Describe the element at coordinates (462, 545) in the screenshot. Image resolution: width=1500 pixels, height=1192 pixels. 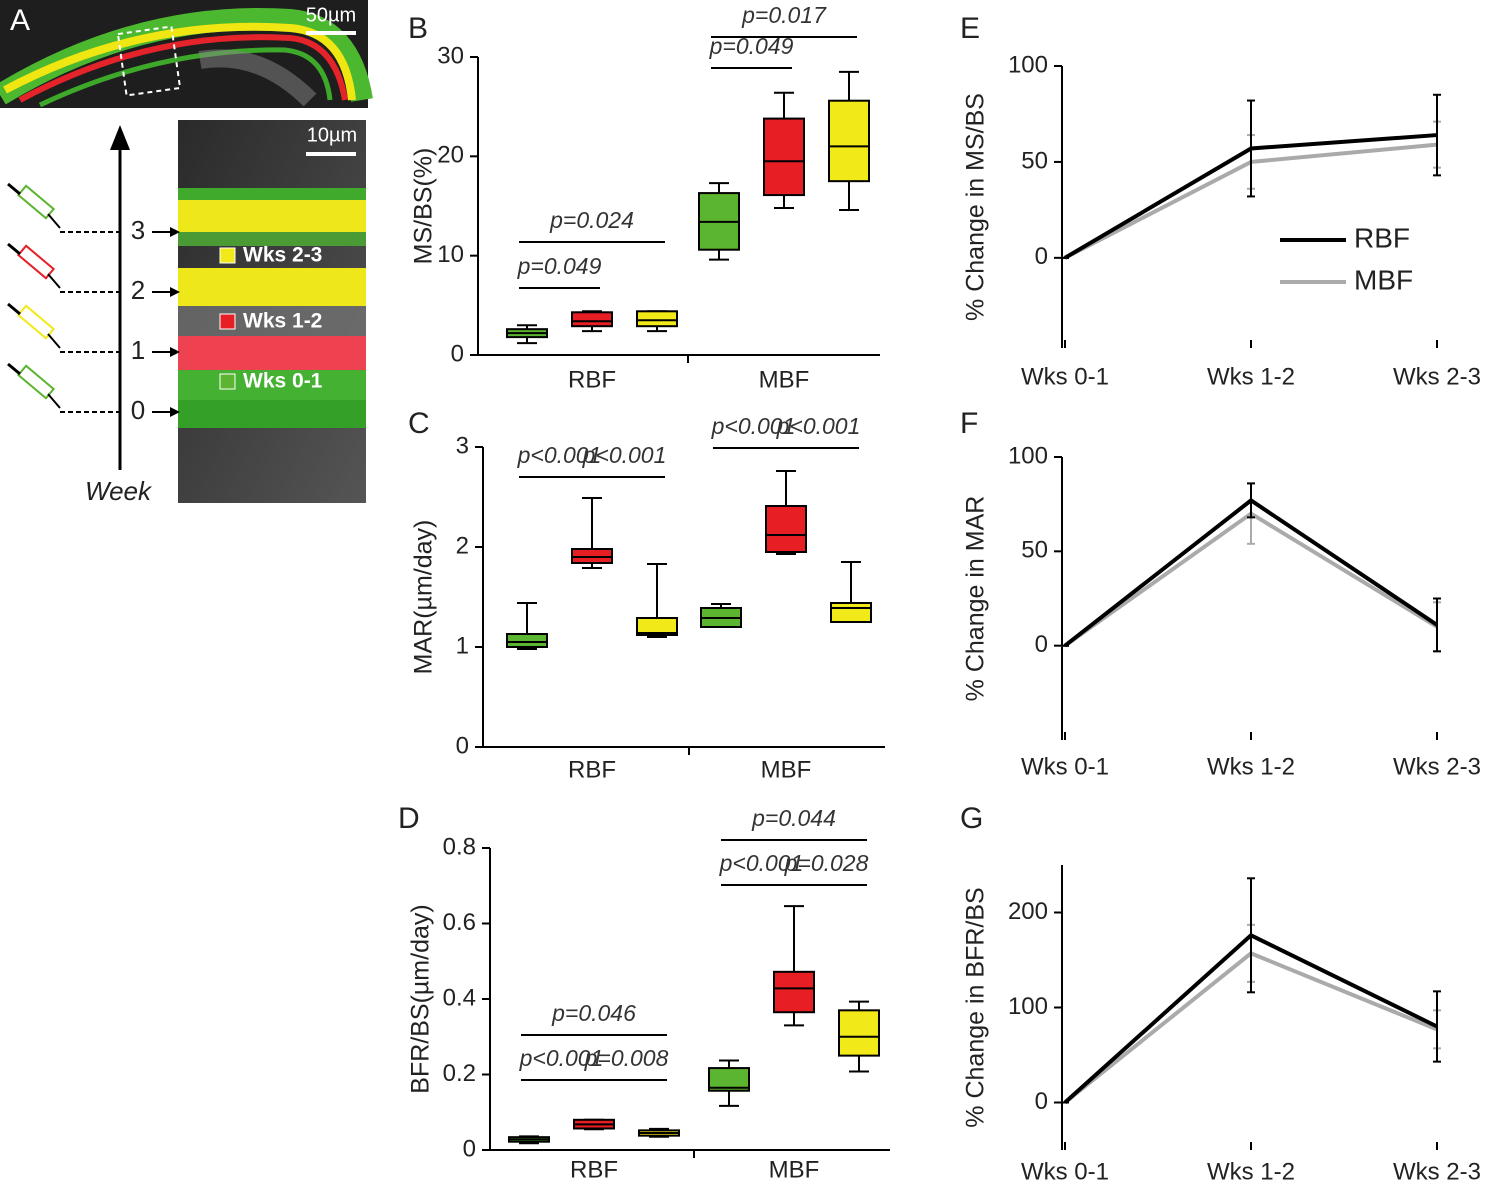
I see `y-tick-label: 2` at that location.